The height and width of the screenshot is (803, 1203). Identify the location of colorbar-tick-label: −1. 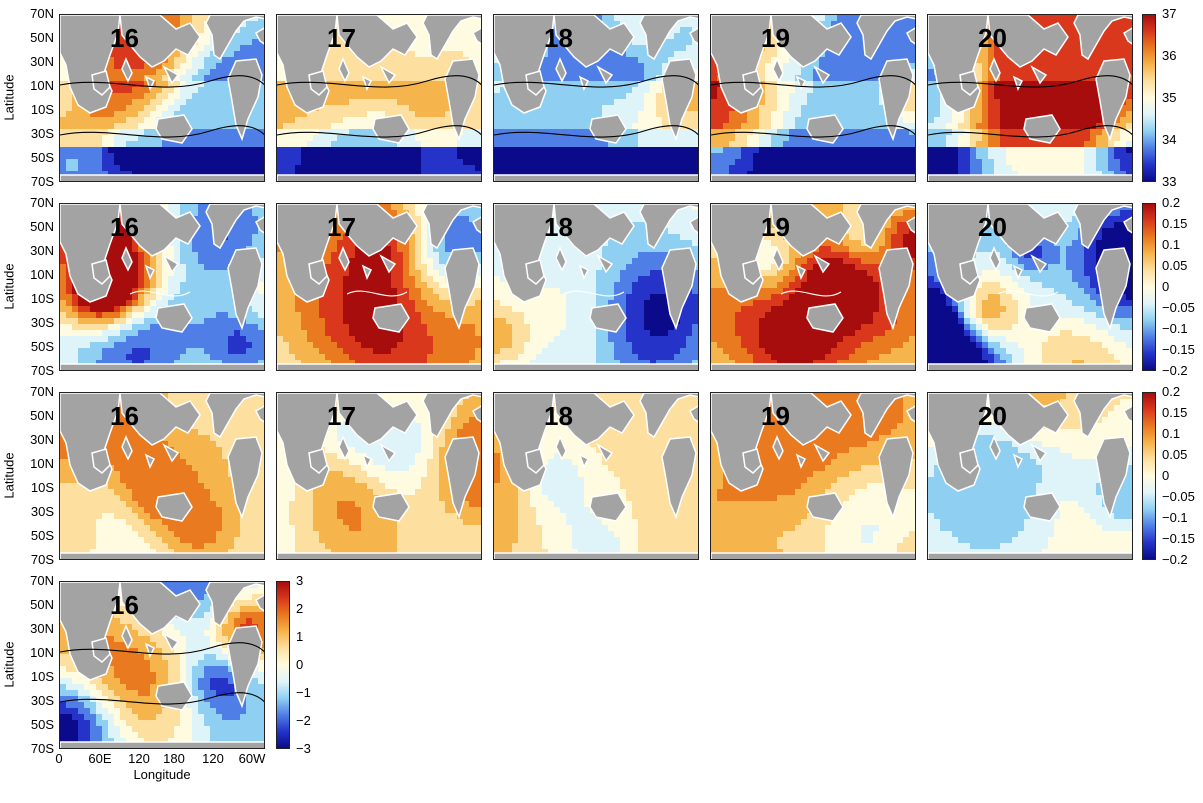
(303, 692).